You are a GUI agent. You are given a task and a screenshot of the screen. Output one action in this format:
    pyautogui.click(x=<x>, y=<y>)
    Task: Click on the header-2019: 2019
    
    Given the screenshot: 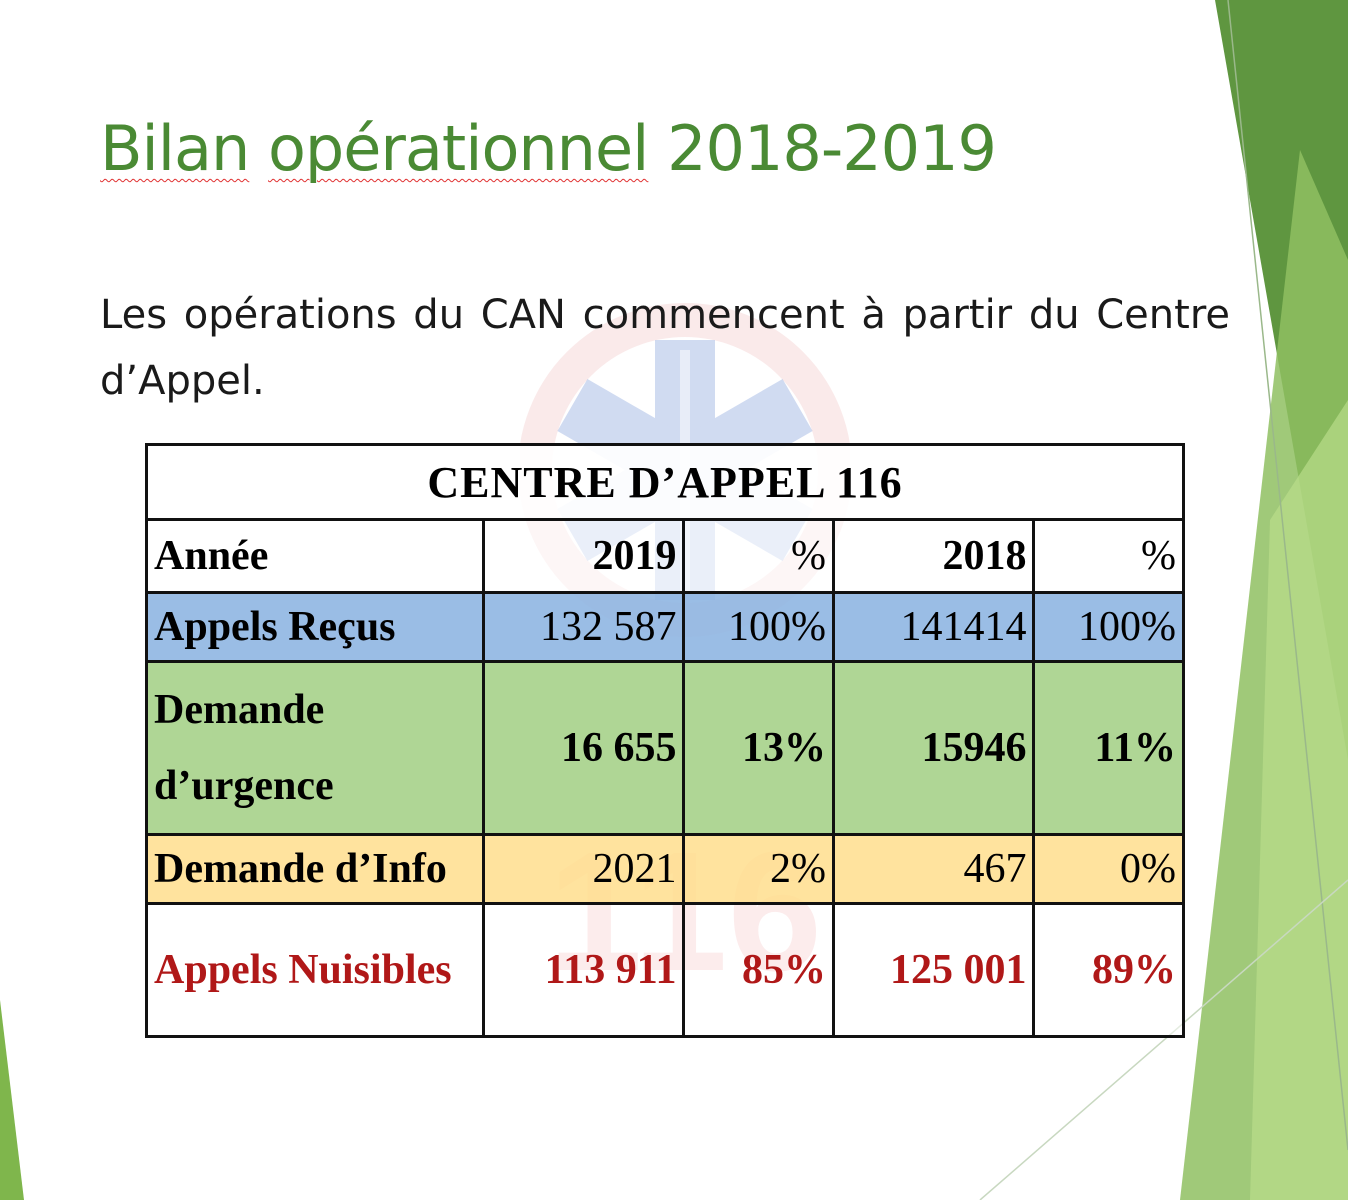 What is the action you would take?
    pyautogui.click(x=583, y=556)
    